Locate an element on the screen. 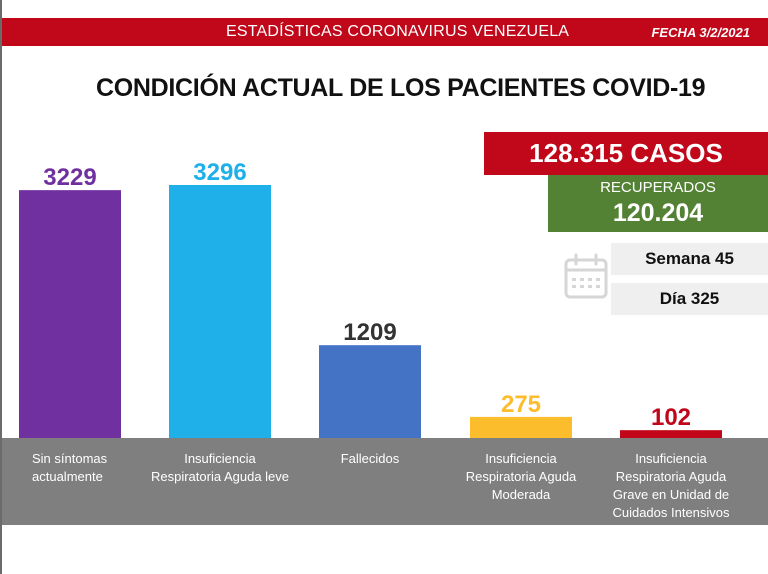 This screenshot has height=574, width=768. recovered-label: RECUPERADOS is located at coordinates (658, 187).